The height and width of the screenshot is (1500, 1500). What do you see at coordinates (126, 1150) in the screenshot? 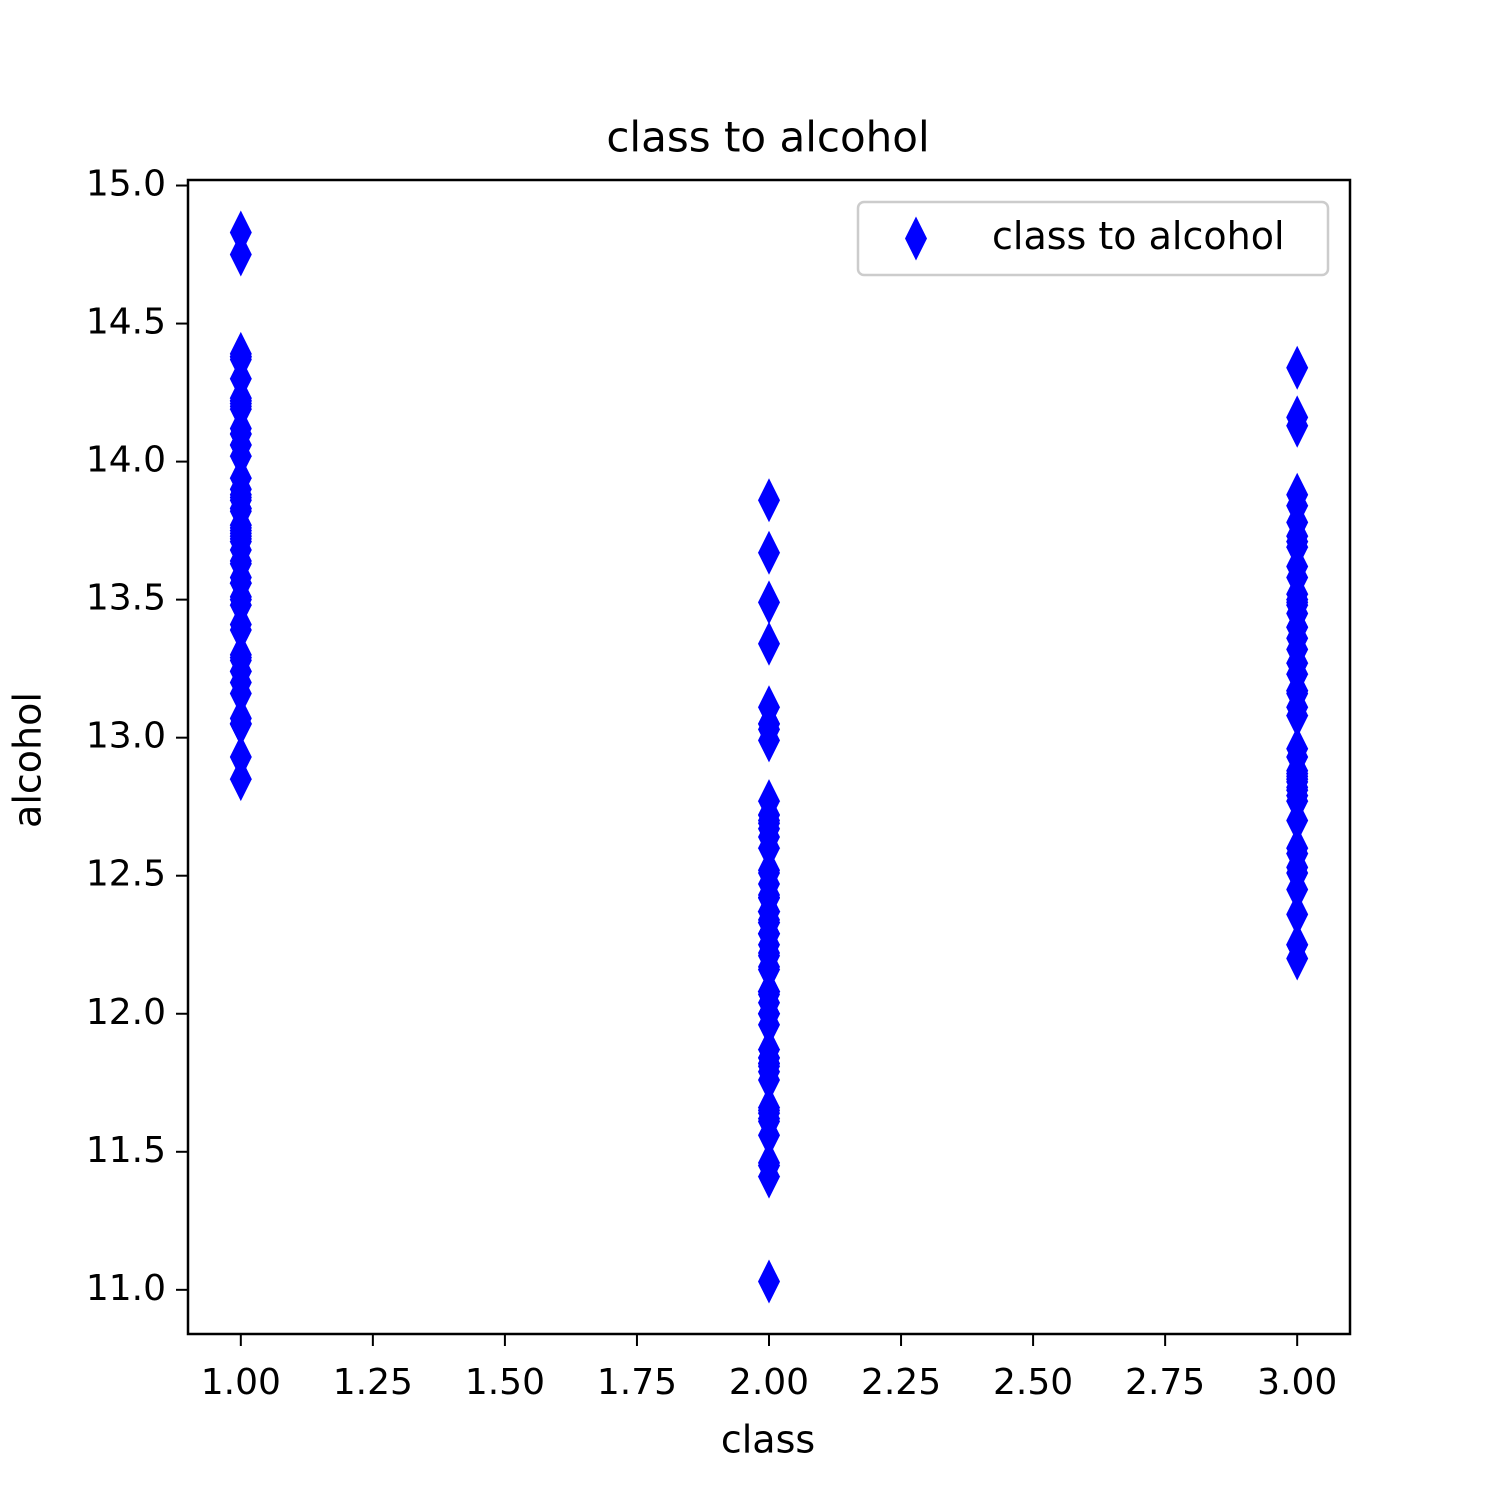
I see `y-tick-label: 11.5` at bounding box center [126, 1150].